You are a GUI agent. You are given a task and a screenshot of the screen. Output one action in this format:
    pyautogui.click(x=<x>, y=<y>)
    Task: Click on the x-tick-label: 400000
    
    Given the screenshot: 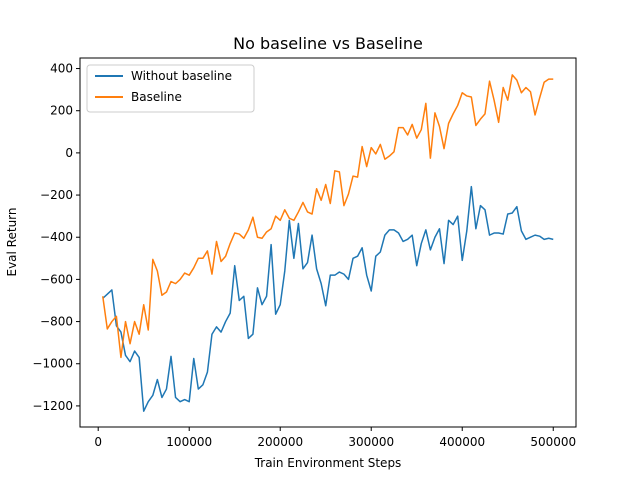 What is the action you would take?
    pyautogui.click(x=462, y=442)
    